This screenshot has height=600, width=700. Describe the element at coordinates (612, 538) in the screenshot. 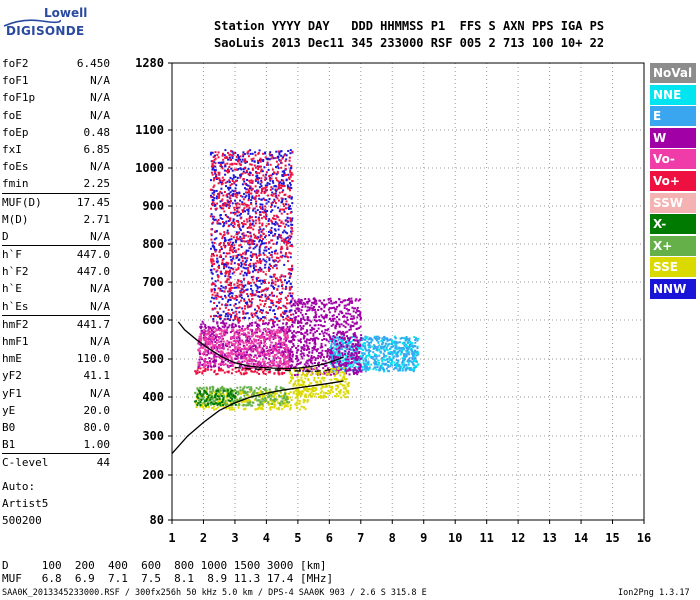

I see `x-tick-label: 15` at that location.